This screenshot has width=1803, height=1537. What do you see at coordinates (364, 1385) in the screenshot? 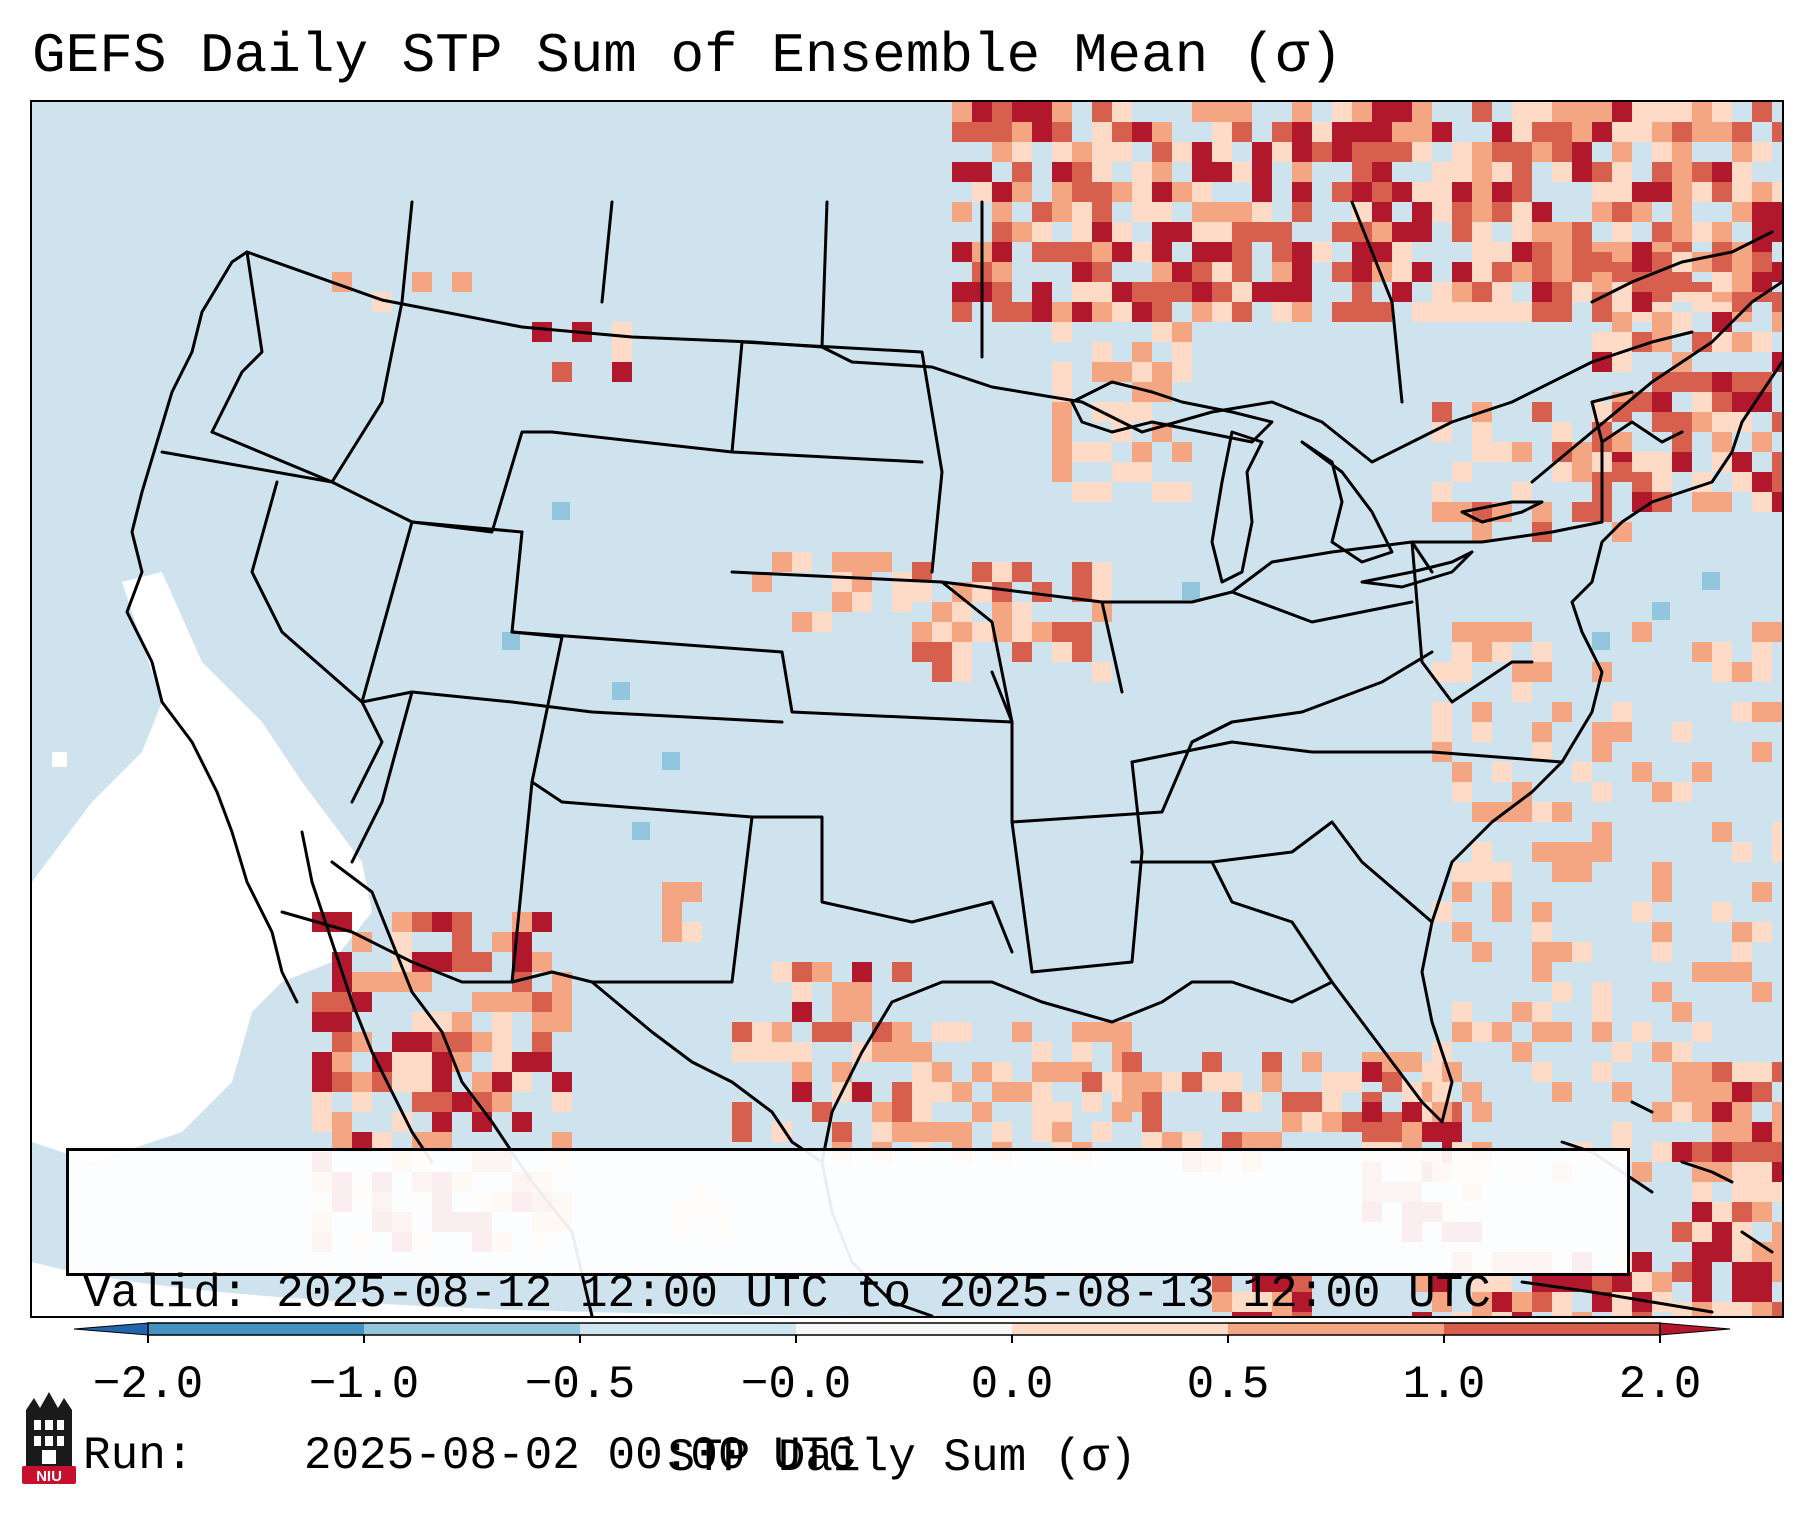
I see `colorbar-tick-label: −1.0` at bounding box center [364, 1385].